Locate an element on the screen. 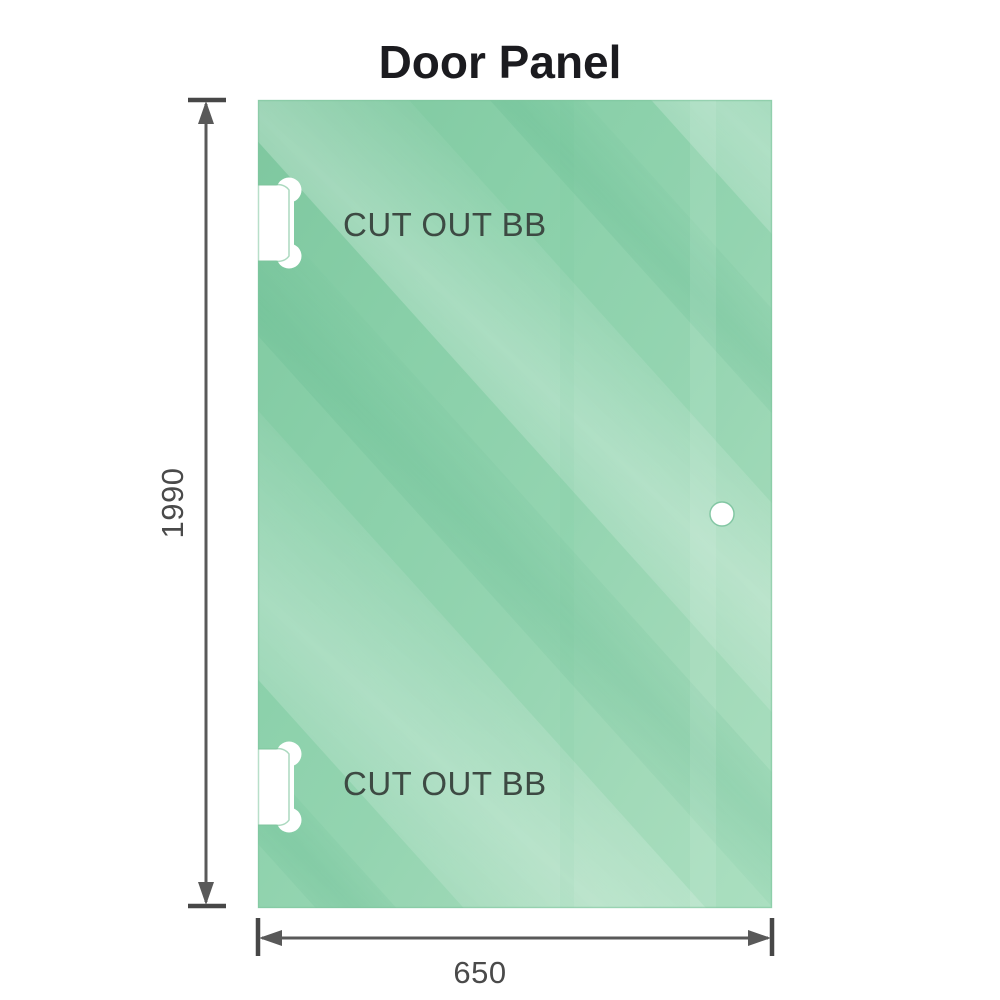 This screenshot has height=1000, width=1000. height-arrow-up-icon is located at coordinates (206, 112).